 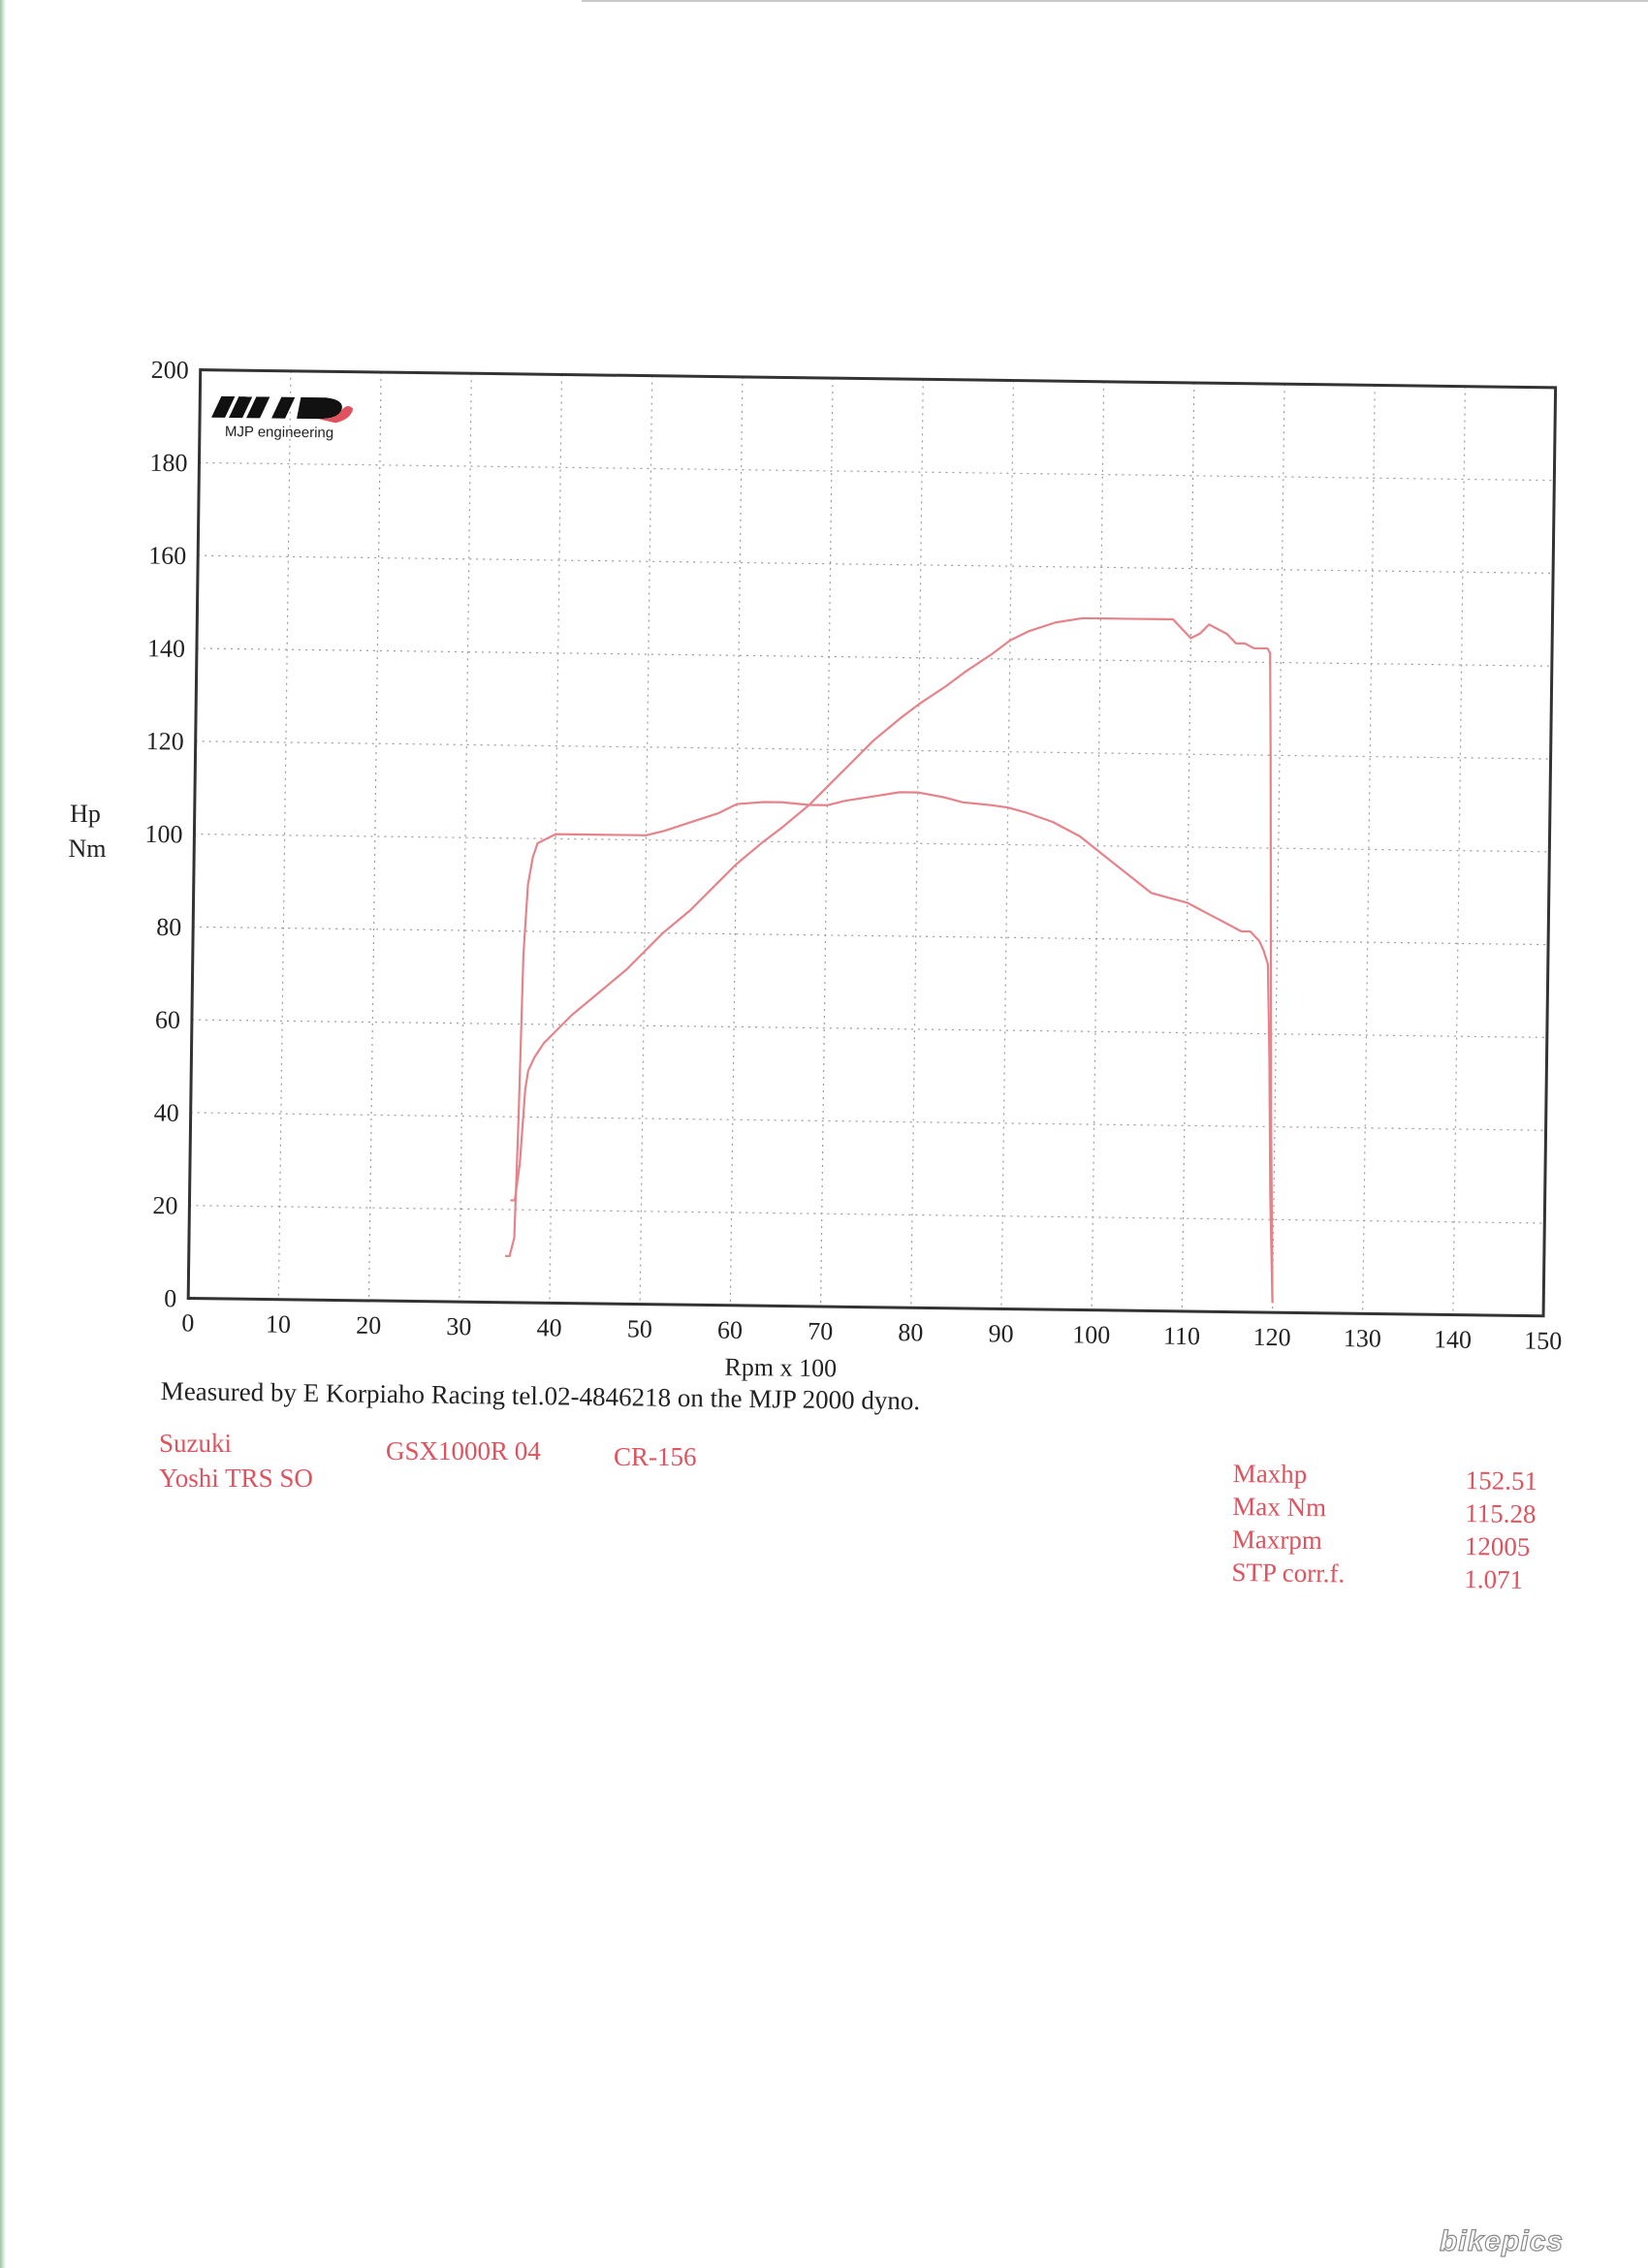 I want to click on stat-label: Maxhp, so click(x=1270, y=1474).